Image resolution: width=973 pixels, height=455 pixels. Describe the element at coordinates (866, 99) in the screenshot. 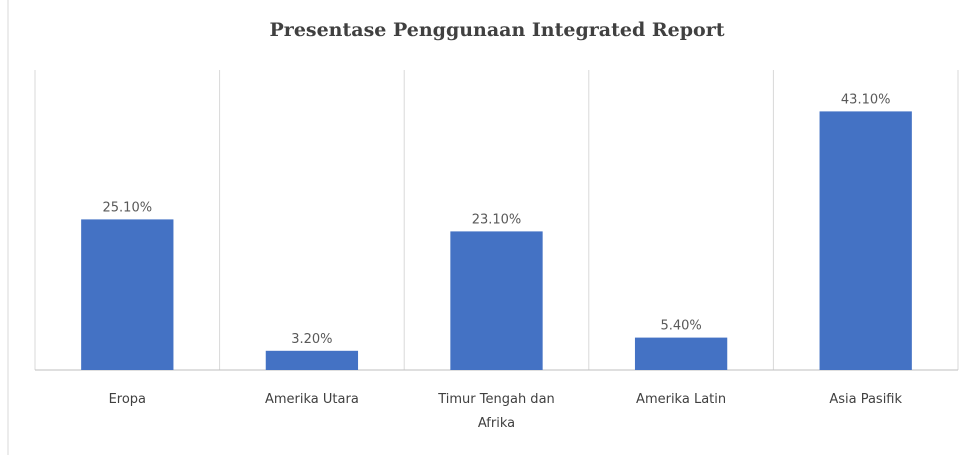

I see `value-label: 43.10%` at that location.